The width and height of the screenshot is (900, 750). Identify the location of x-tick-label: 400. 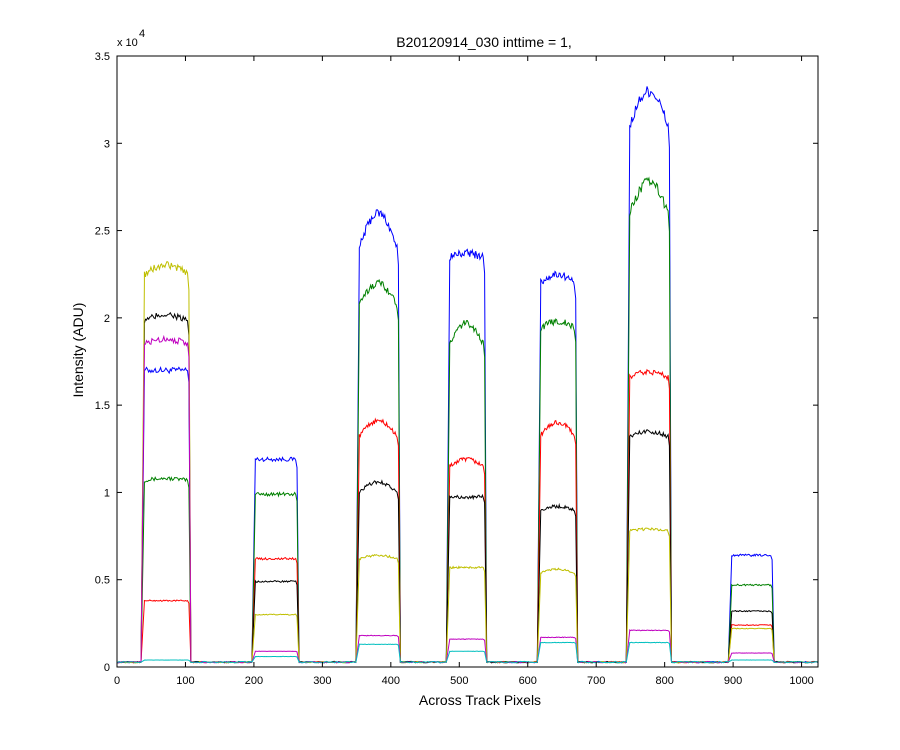
(391, 681).